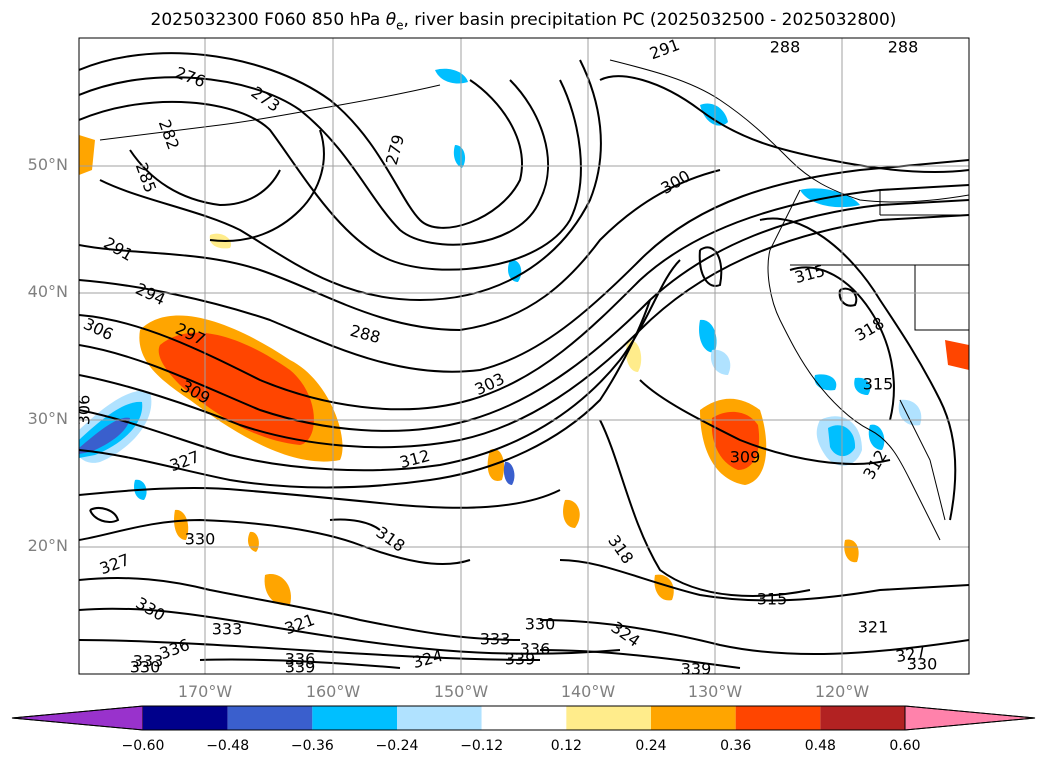 Image resolution: width=1047 pixels, height=767 pixels. What do you see at coordinates (490, 384) in the screenshot?
I see `contour-label: 303` at bounding box center [490, 384].